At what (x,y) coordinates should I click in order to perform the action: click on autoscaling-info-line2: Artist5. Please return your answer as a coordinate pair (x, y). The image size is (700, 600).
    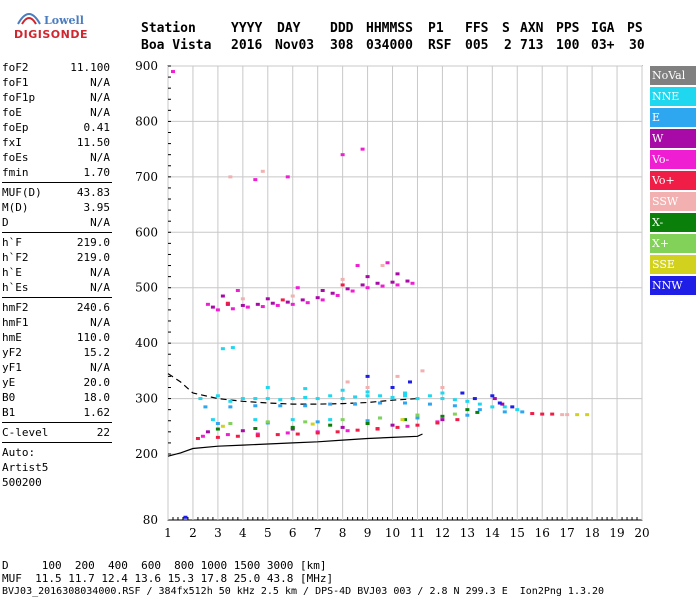
    Looking at the image, I should click on (25, 467).